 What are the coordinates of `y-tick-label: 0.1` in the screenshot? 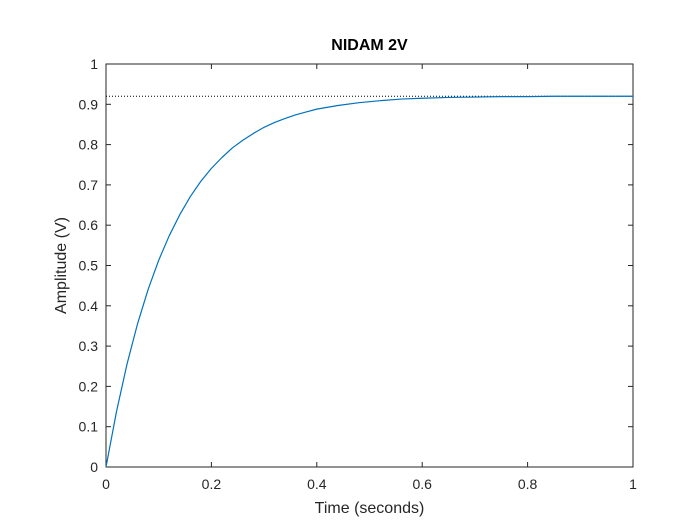 It's located at (89, 427).